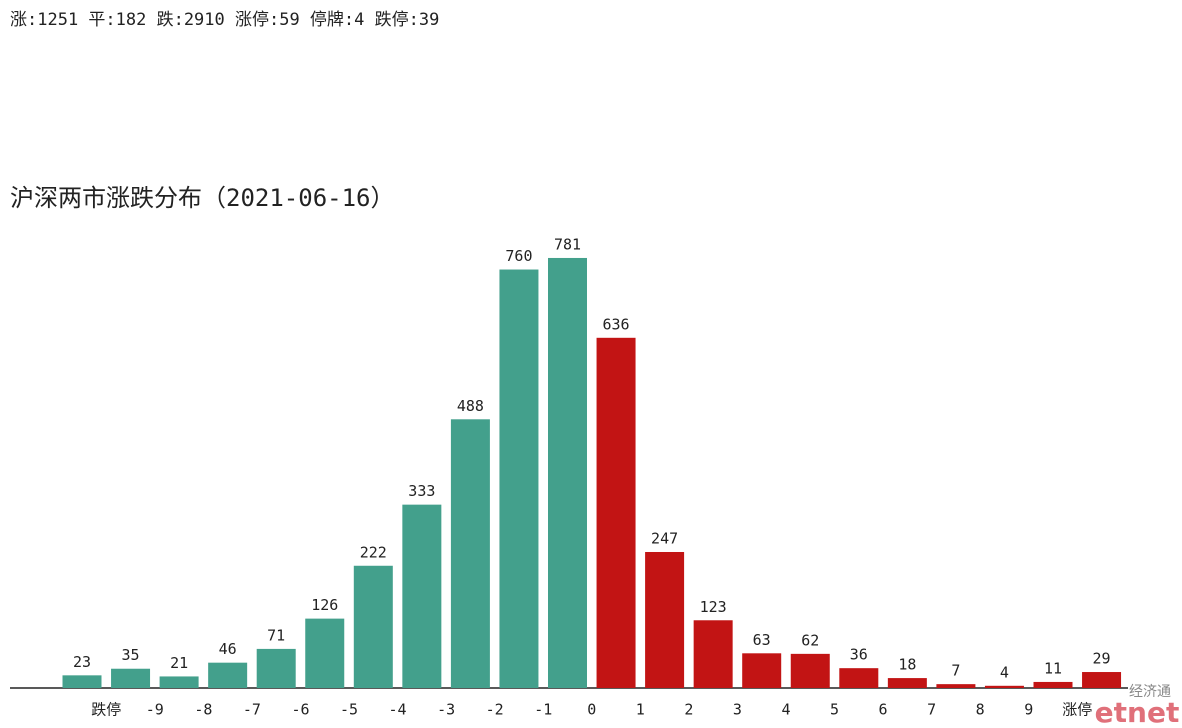 This screenshot has height=728, width=1182. I want to click on value-label: 488, so click(470, 406).